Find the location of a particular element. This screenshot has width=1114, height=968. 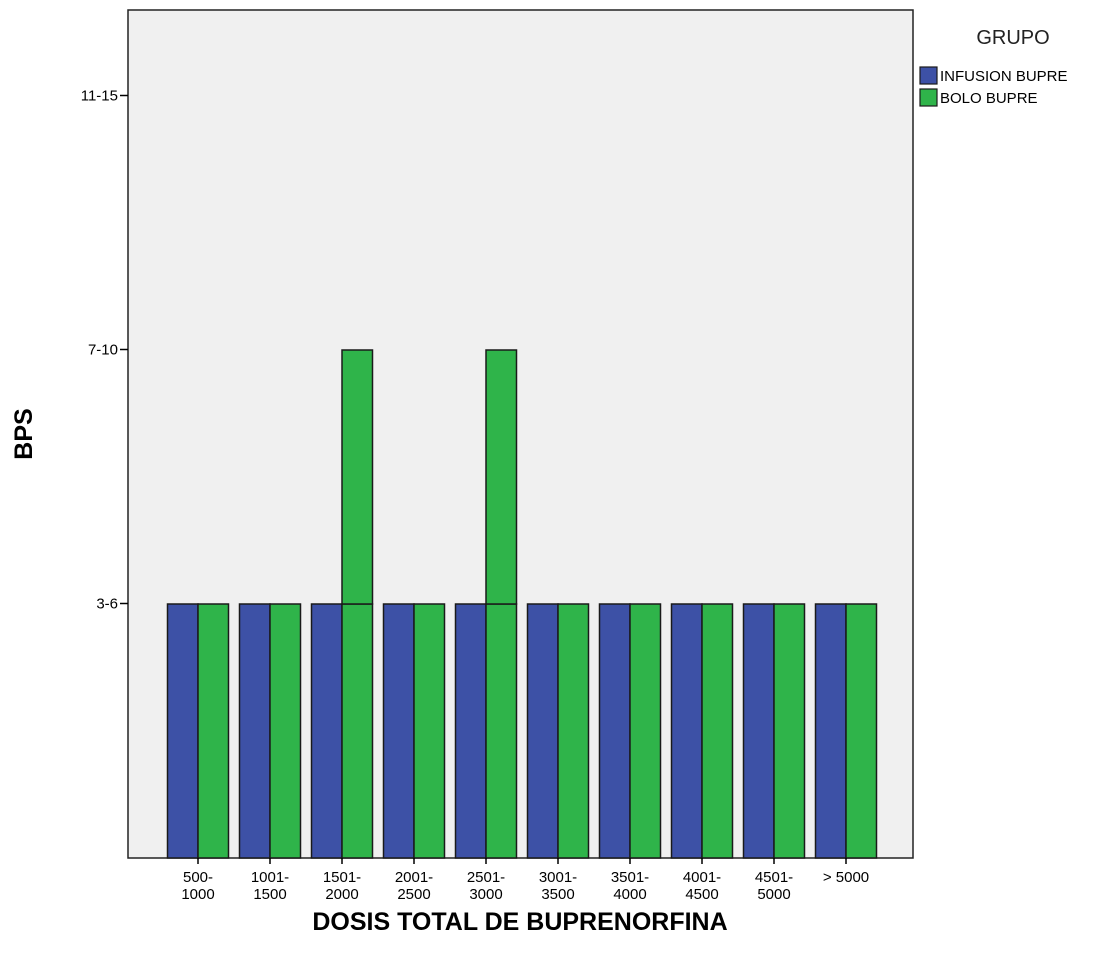

y-axis: 3-6 7-10 11-15 is located at coordinates (104, 350).